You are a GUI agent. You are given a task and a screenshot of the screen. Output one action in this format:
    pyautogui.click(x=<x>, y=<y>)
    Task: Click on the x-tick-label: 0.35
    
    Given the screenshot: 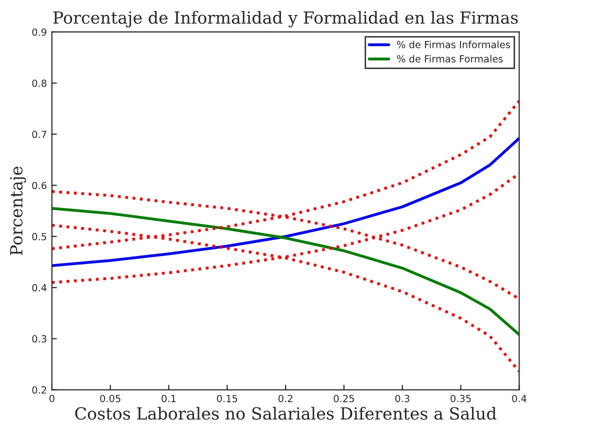 What is the action you would take?
    pyautogui.click(x=460, y=398)
    